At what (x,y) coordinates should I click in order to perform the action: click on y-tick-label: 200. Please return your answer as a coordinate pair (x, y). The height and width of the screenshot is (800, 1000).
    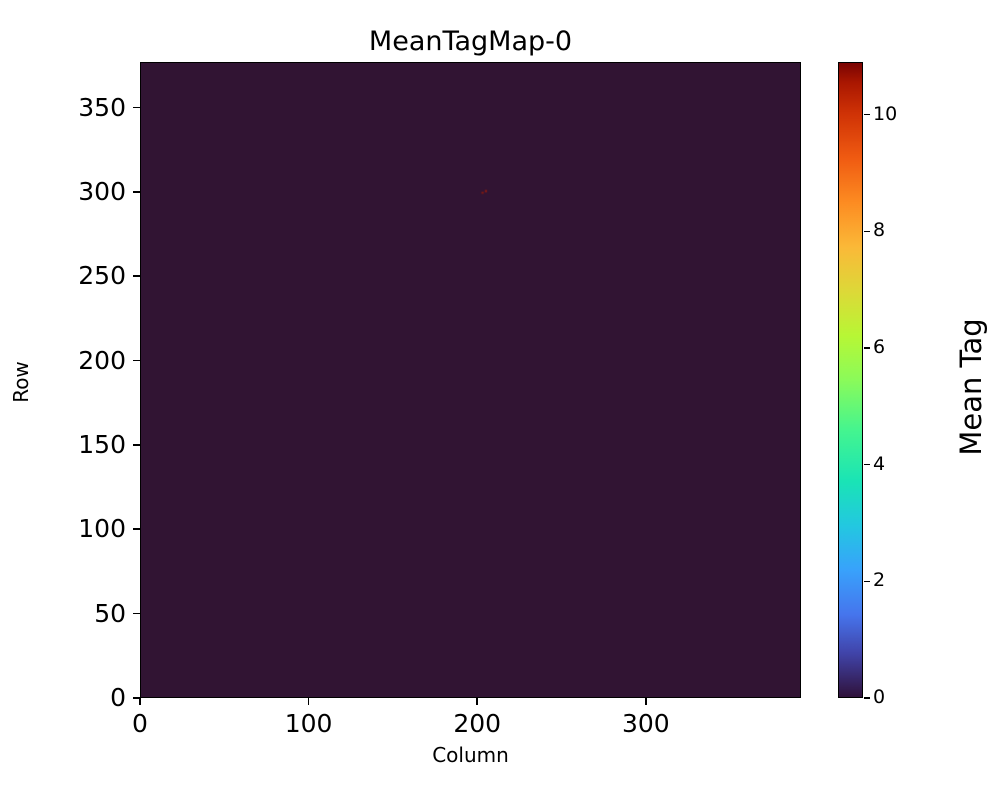
    Looking at the image, I should click on (102, 360).